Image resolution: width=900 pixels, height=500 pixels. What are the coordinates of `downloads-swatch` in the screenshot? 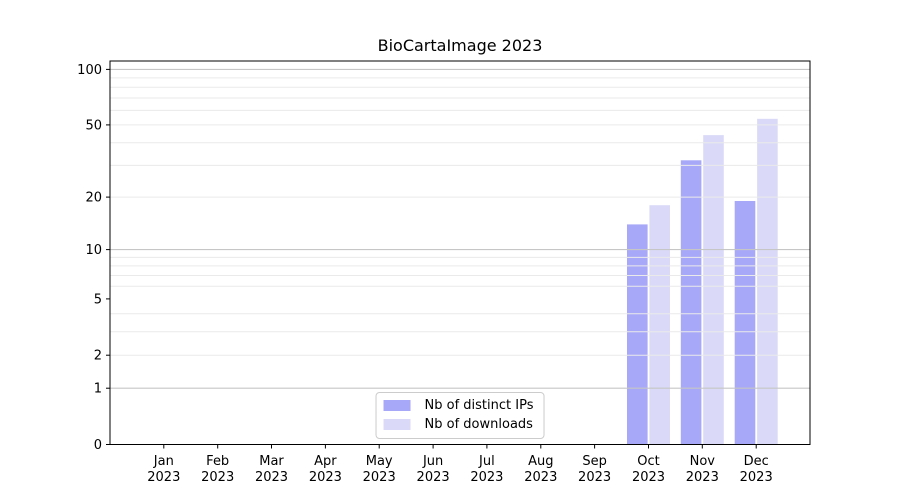 It's located at (397, 424).